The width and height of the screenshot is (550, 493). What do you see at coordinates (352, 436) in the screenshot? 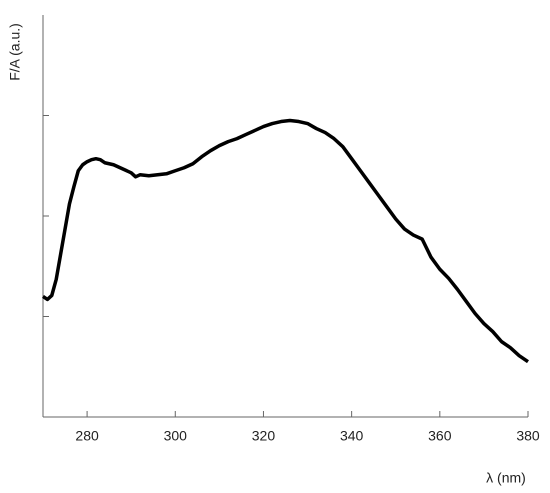
I see `x-tick-label: 340` at bounding box center [352, 436].